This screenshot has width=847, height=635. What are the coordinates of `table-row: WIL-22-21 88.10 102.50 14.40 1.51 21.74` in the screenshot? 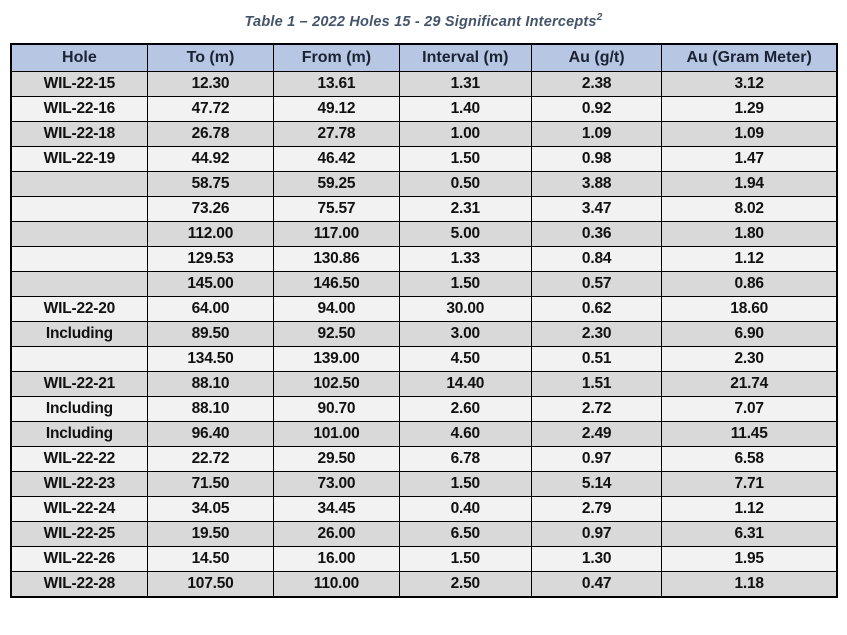 It's located at (424, 384).